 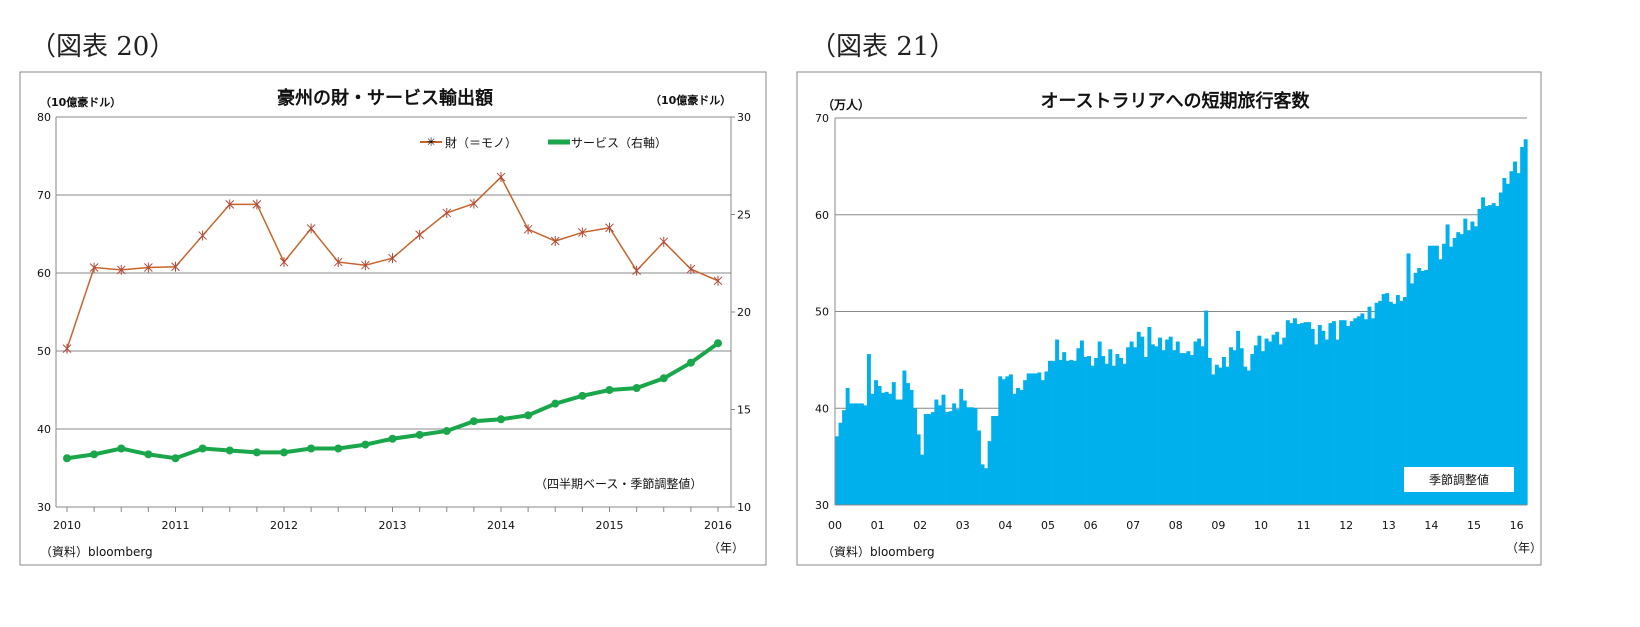 What do you see at coordinates (44, 429) in the screenshot?
I see `y-tick-label: 40` at bounding box center [44, 429].